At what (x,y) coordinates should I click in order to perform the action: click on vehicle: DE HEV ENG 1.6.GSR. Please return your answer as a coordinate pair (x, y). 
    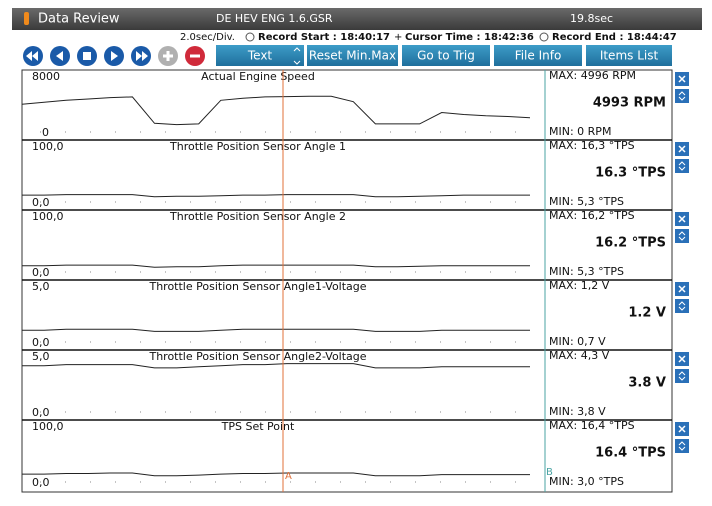
    Looking at the image, I should click on (274, 18).